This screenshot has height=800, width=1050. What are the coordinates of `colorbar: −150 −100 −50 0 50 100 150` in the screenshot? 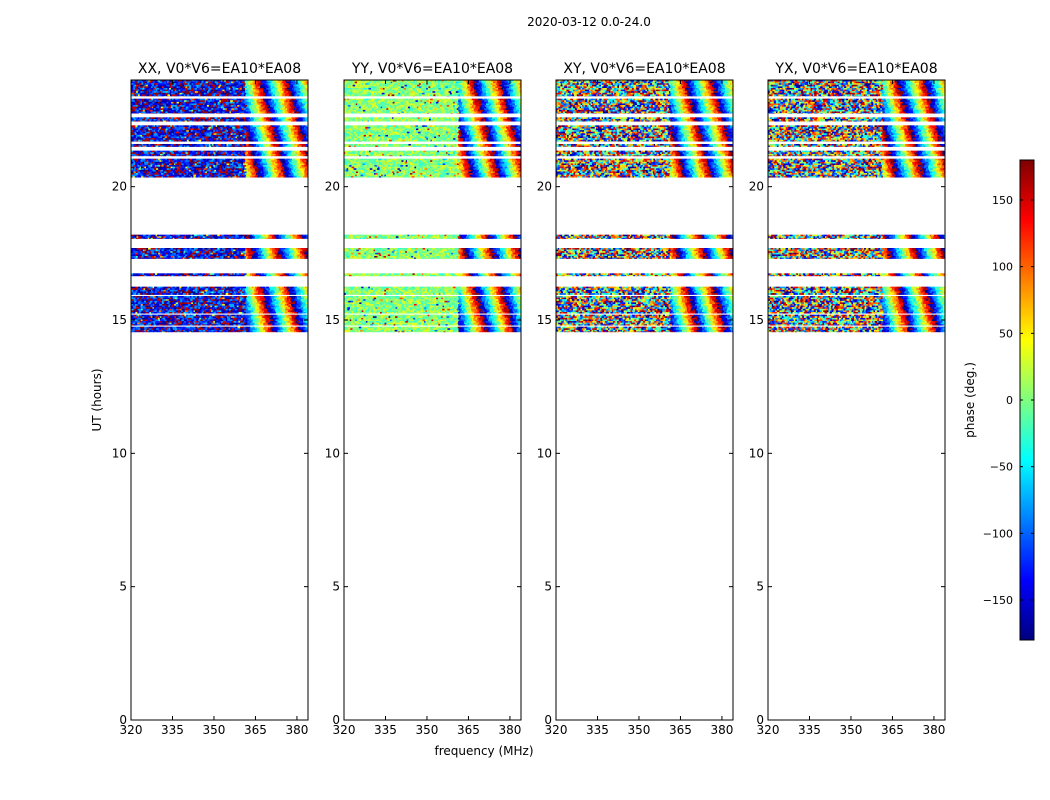 It's located at (1009, 400).